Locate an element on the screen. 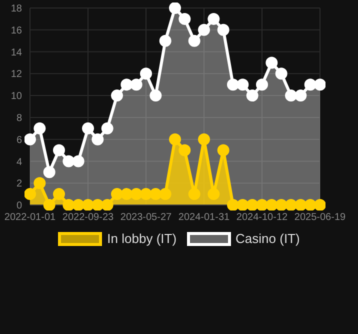 The width and height of the screenshot is (358, 334). y-tick-label: 2 is located at coordinates (19, 184).